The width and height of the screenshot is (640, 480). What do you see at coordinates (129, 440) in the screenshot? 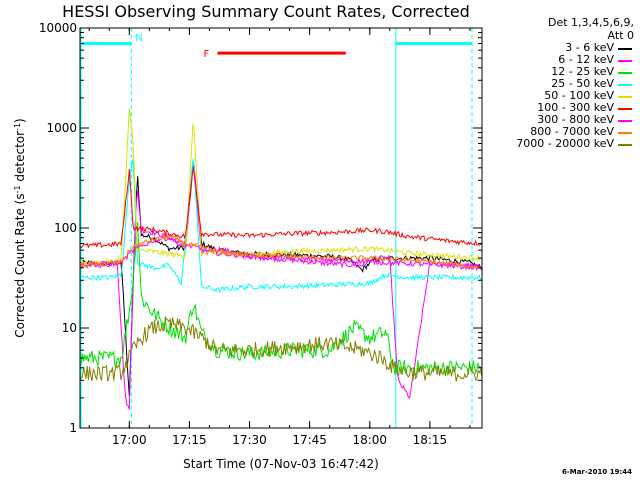
I see `x-tick-label: 17:00` at bounding box center [129, 440].